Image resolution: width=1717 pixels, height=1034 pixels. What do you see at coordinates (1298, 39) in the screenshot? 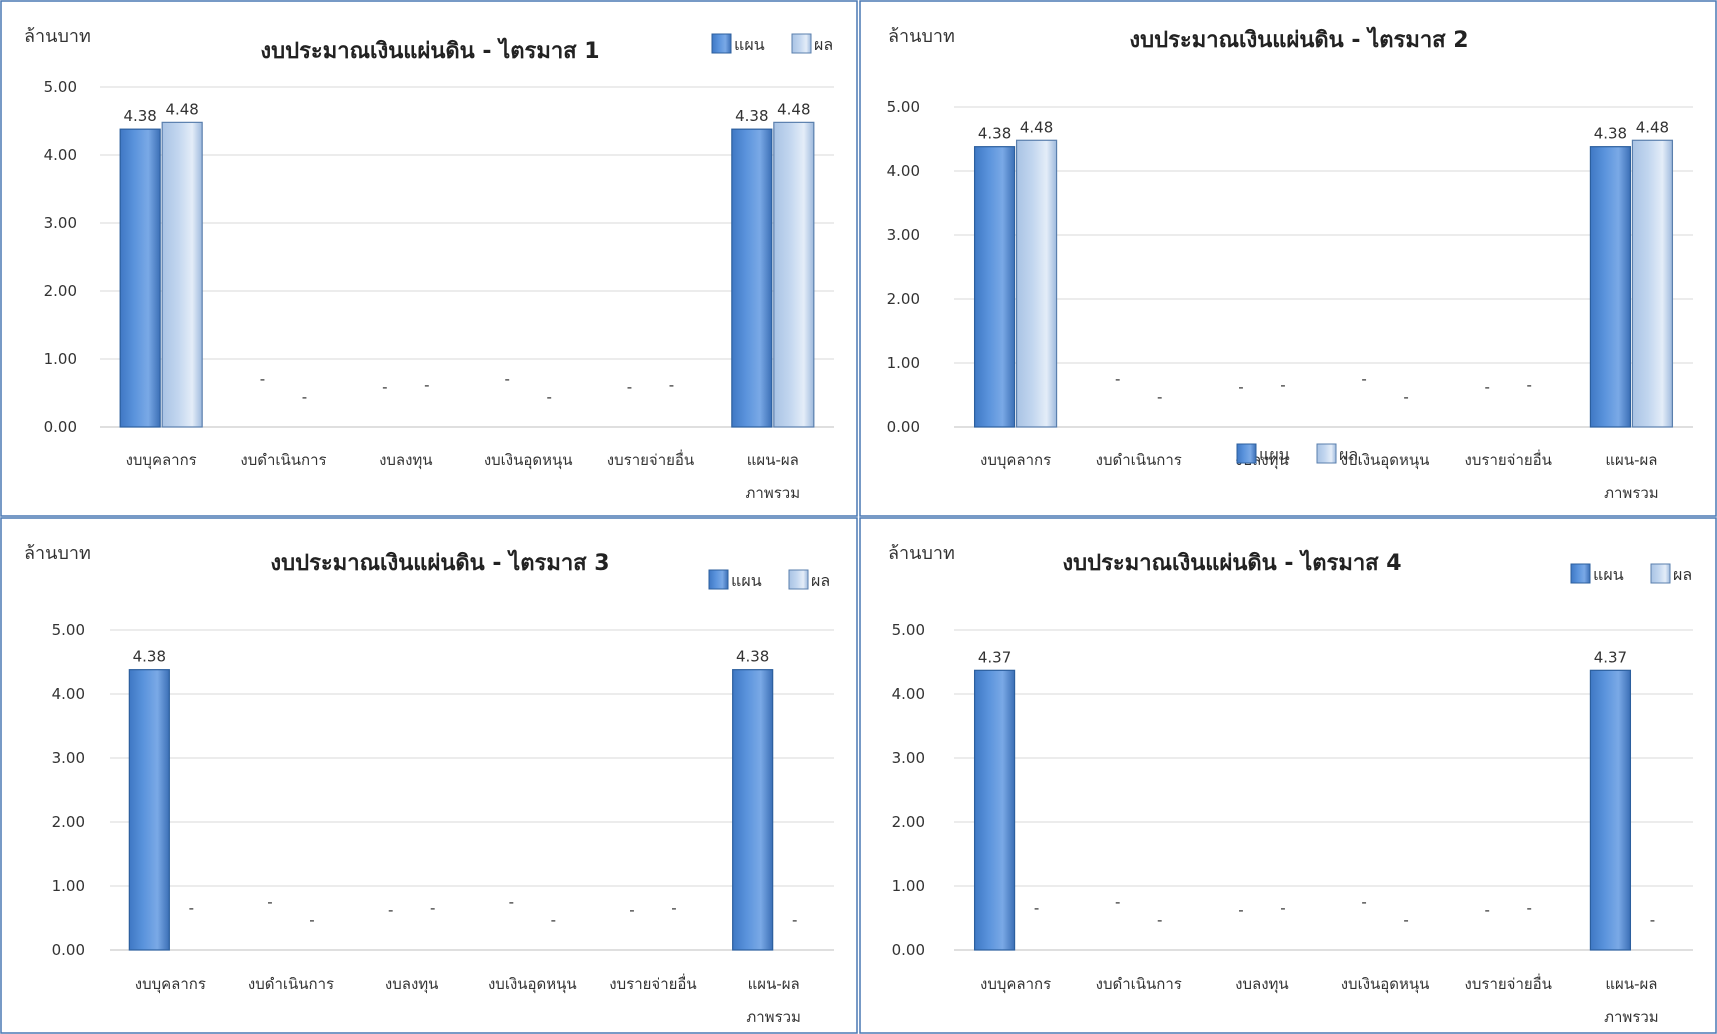
I see `chart-title: งบประมาณเงินแผ่นดิน - ไตรมาส 2` at bounding box center [1298, 39].